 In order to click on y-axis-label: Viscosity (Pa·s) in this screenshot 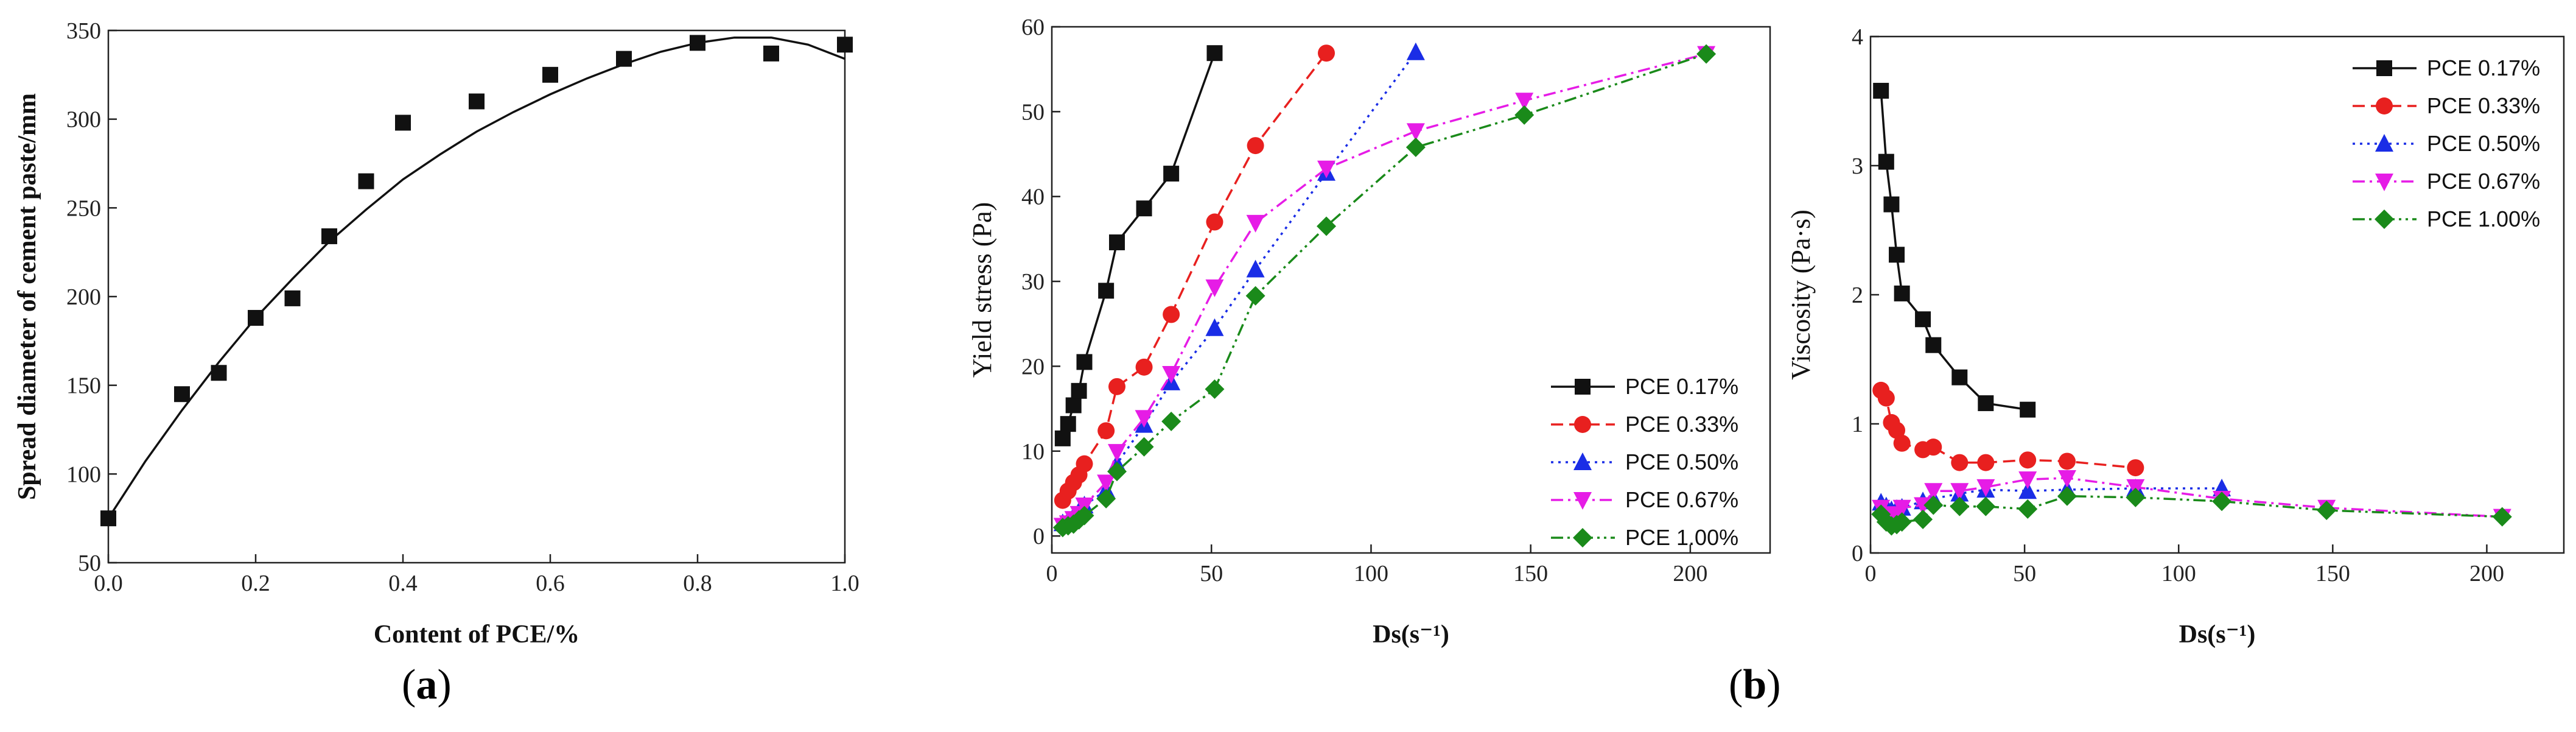, I will do `click(1801, 294)`.